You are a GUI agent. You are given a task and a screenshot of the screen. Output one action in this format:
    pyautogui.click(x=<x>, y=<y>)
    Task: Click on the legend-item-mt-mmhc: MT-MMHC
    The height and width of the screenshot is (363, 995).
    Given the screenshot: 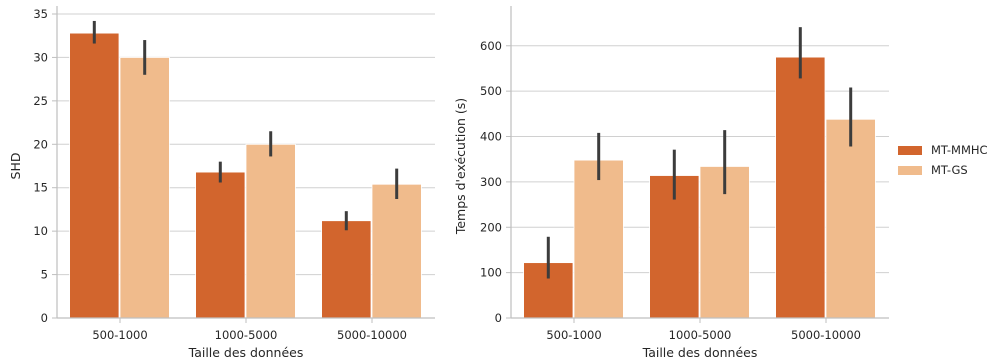 What is the action you would take?
    pyautogui.click(x=943, y=150)
    